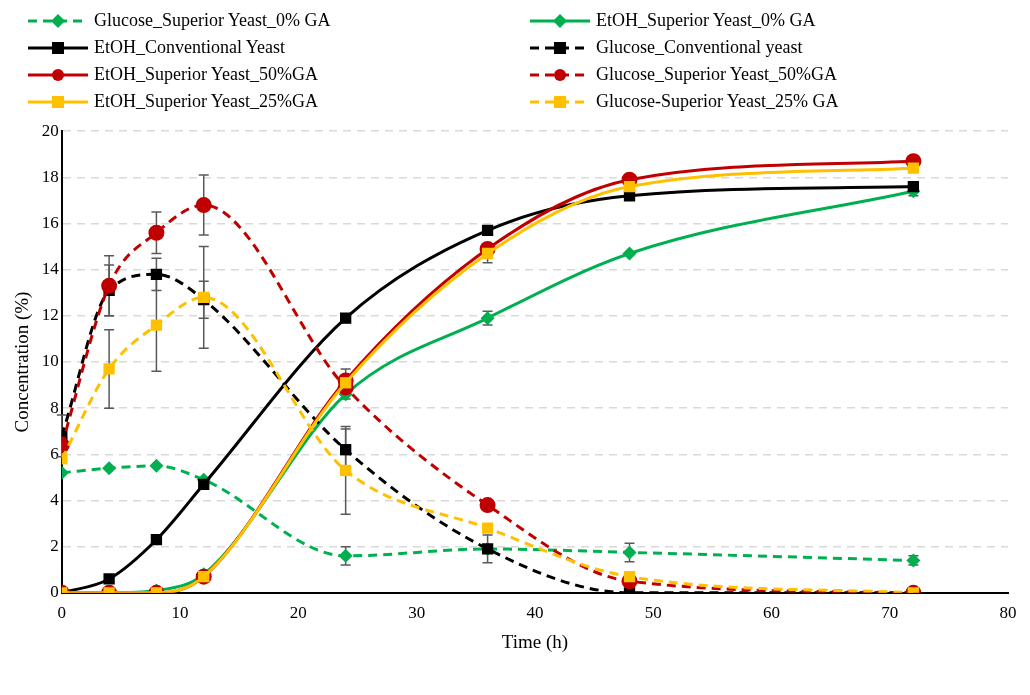 The height and width of the screenshot is (695, 1030). What do you see at coordinates (55, 499) in the screenshot?
I see `y-tick-label: 4` at bounding box center [55, 499].